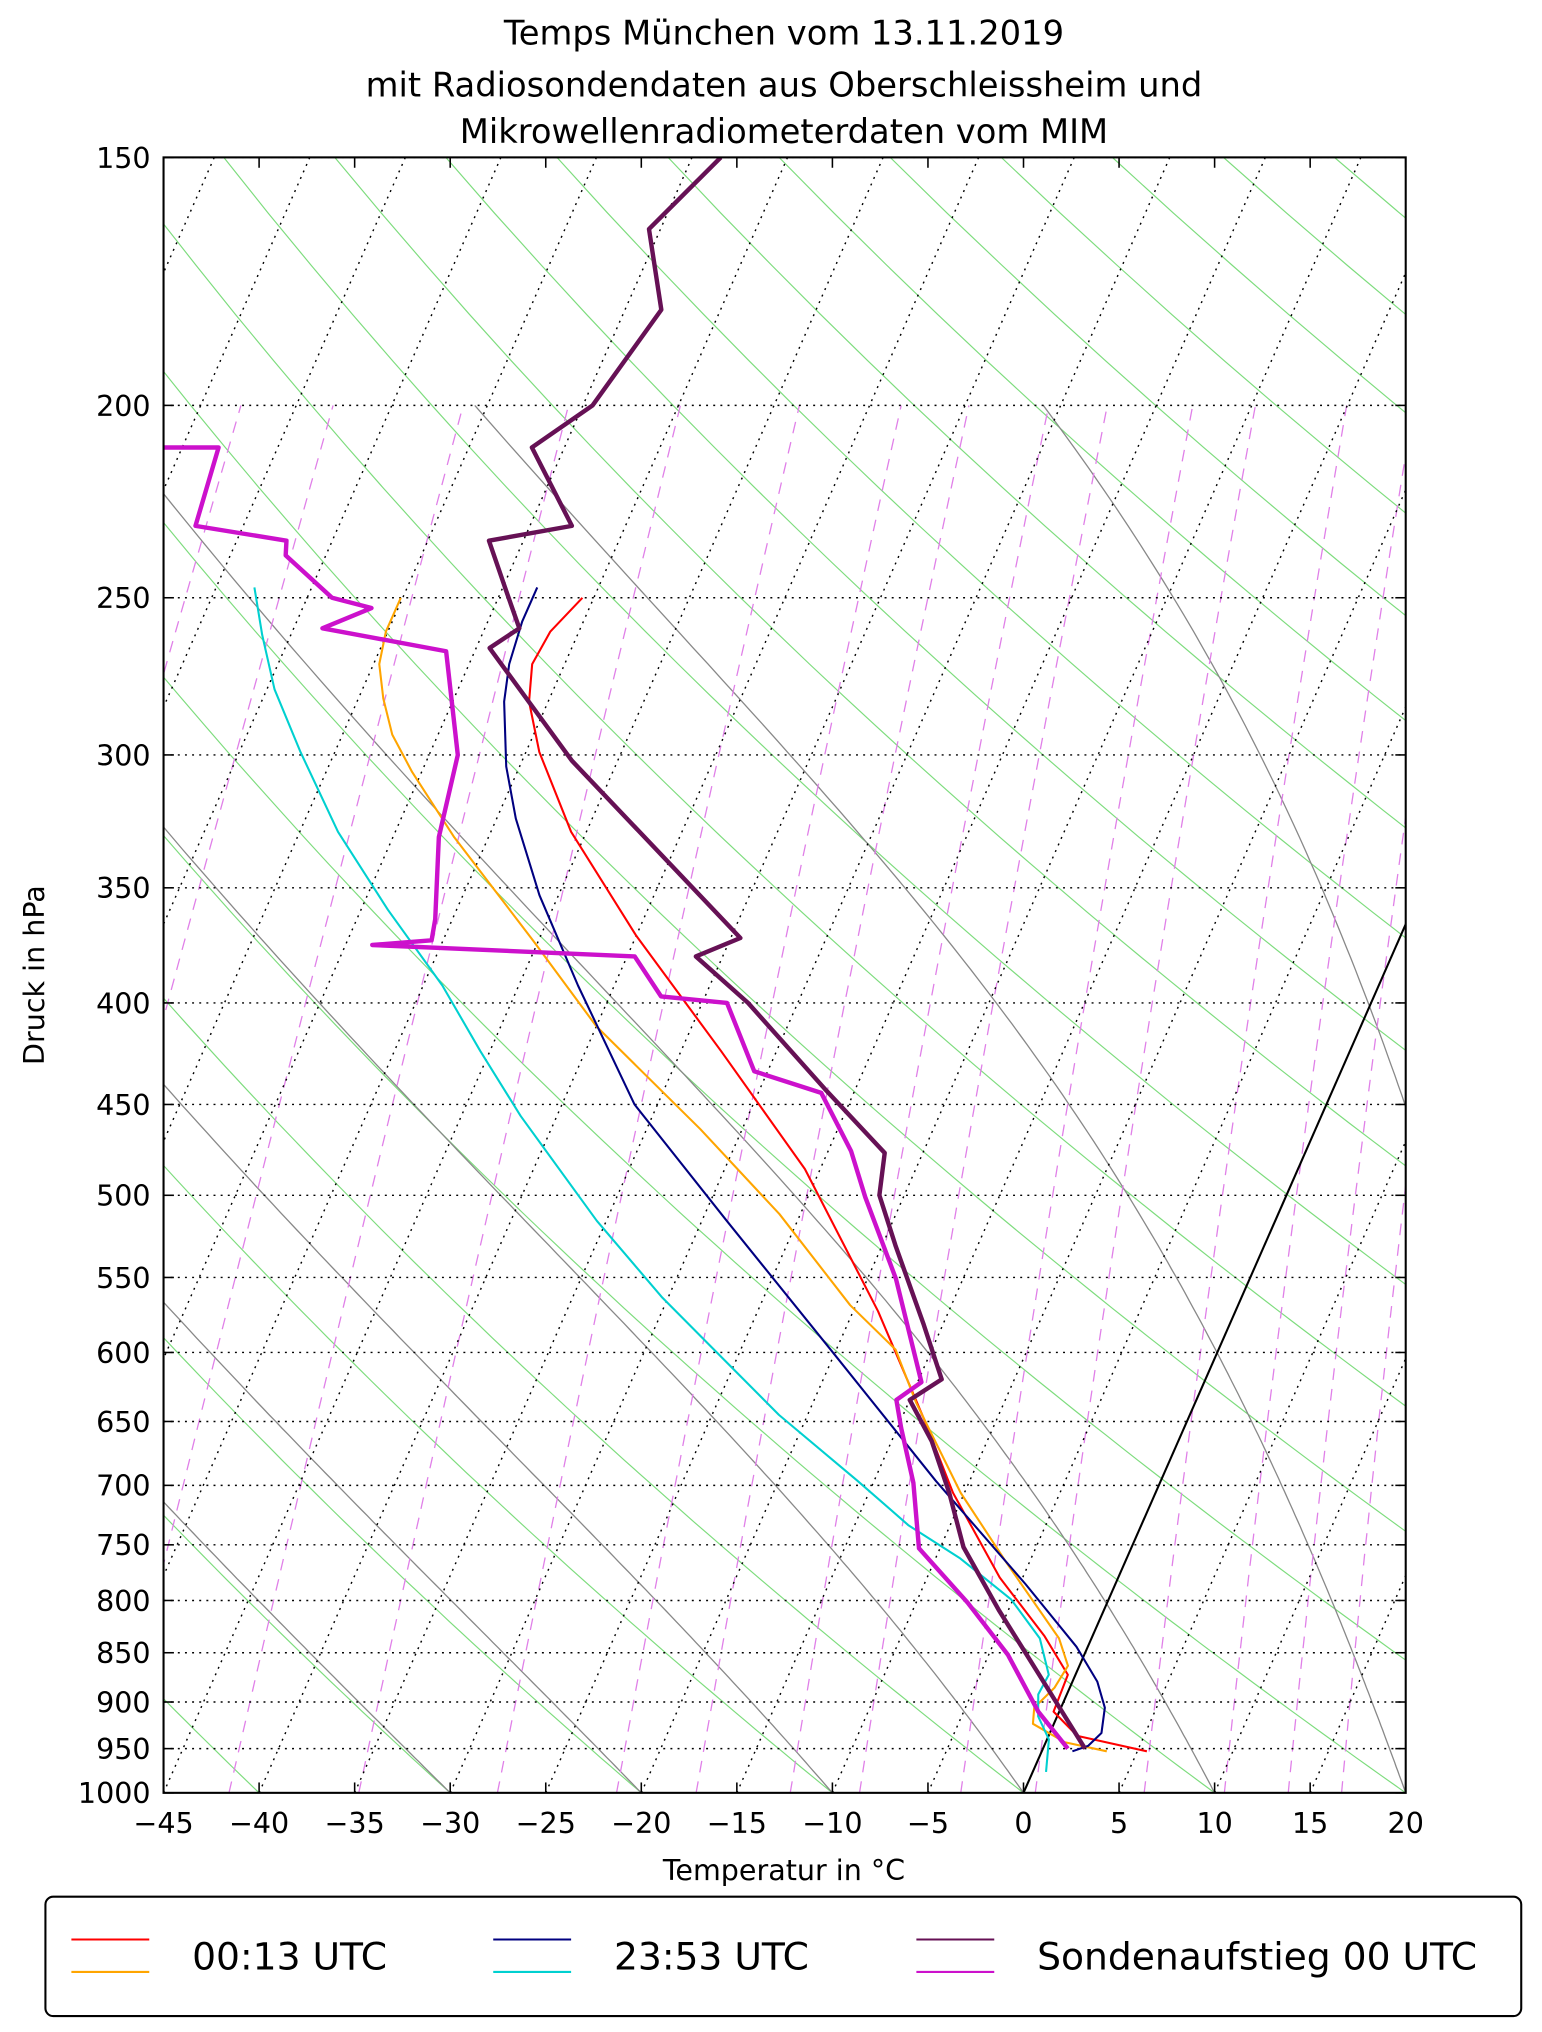 The height and width of the screenshot is (2032, 1542). Describe the element at coordinates (123, 888) in the screenshot. I see `y-tick-label: 350` at that location.